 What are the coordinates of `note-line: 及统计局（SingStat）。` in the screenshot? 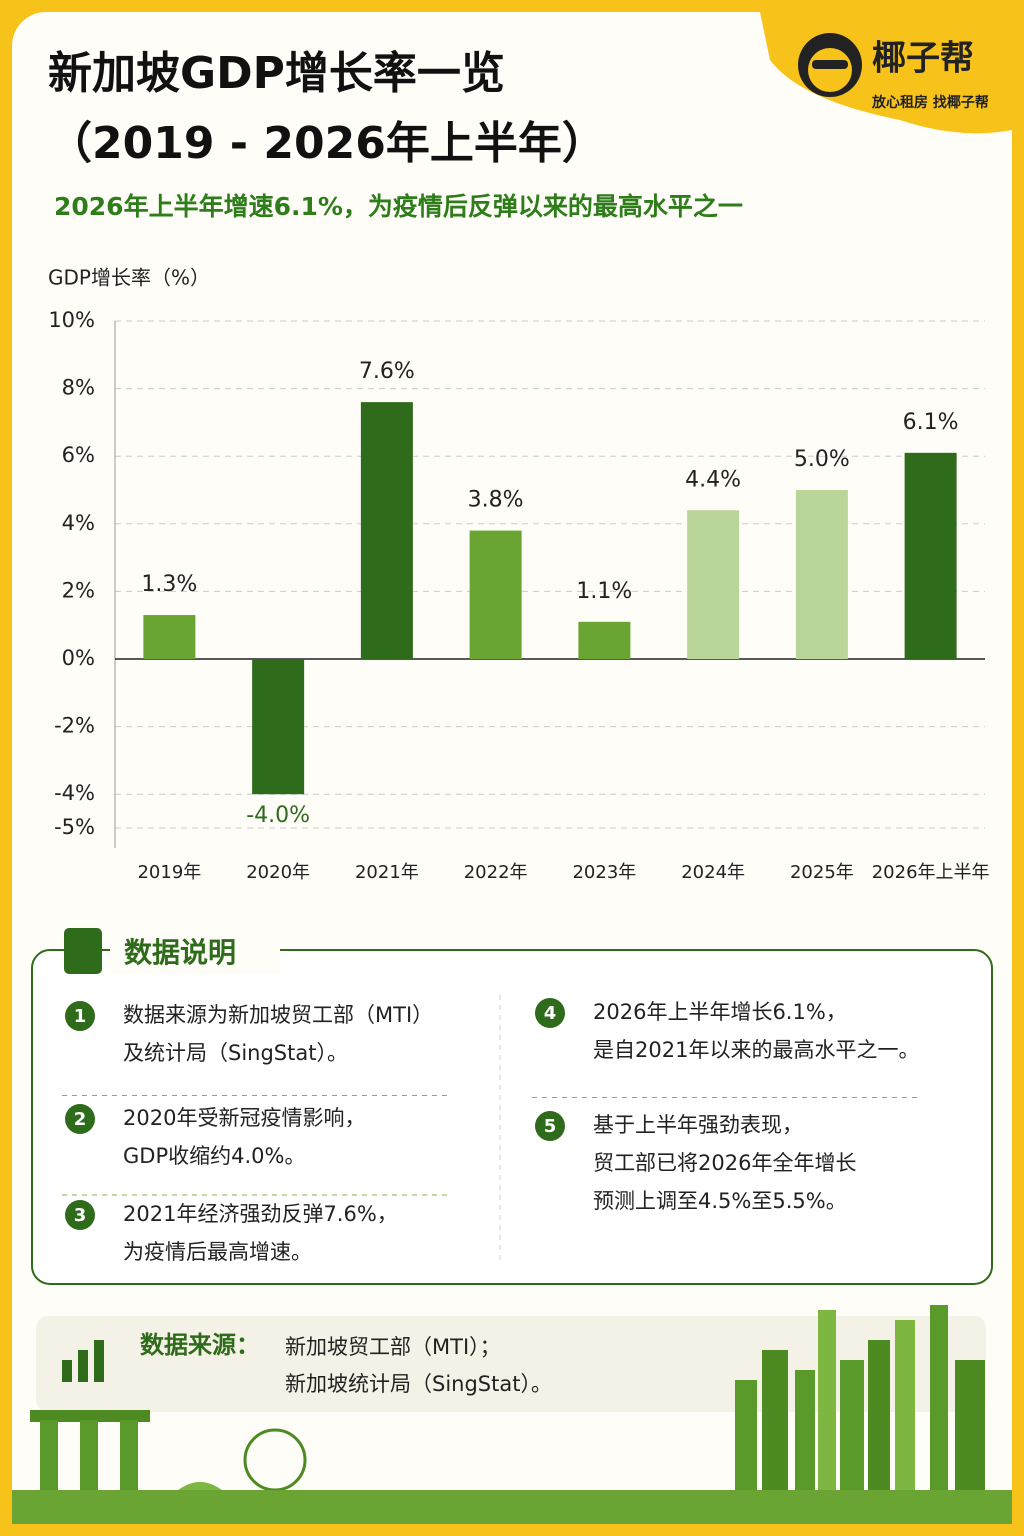 It's located at (235, 1053).